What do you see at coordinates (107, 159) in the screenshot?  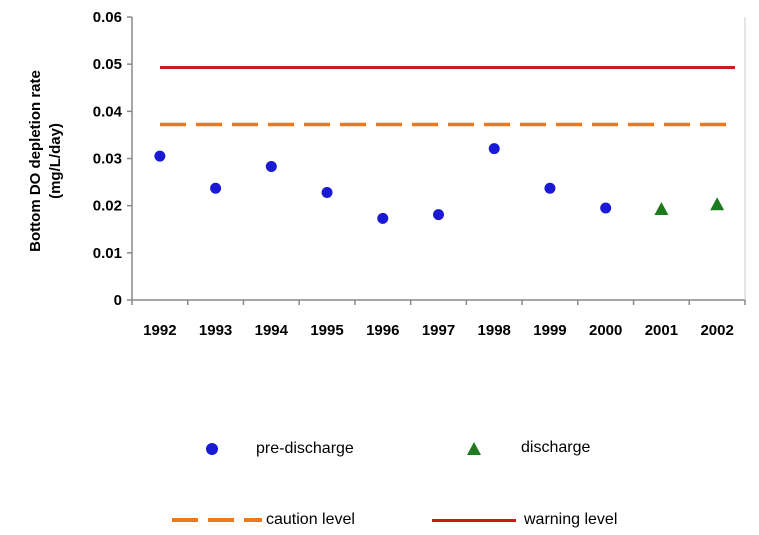 I see `y-tick-label: 0.03` at bounding box center [107, 159].